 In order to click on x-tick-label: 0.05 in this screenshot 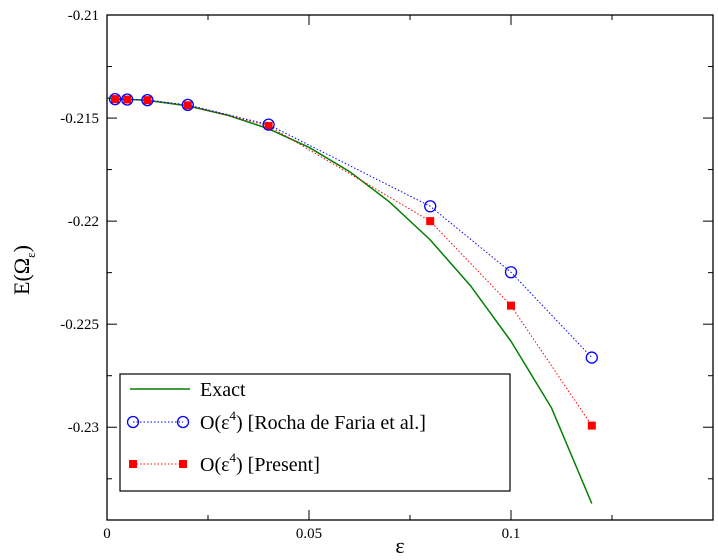, I will do `click(309, 534)`.